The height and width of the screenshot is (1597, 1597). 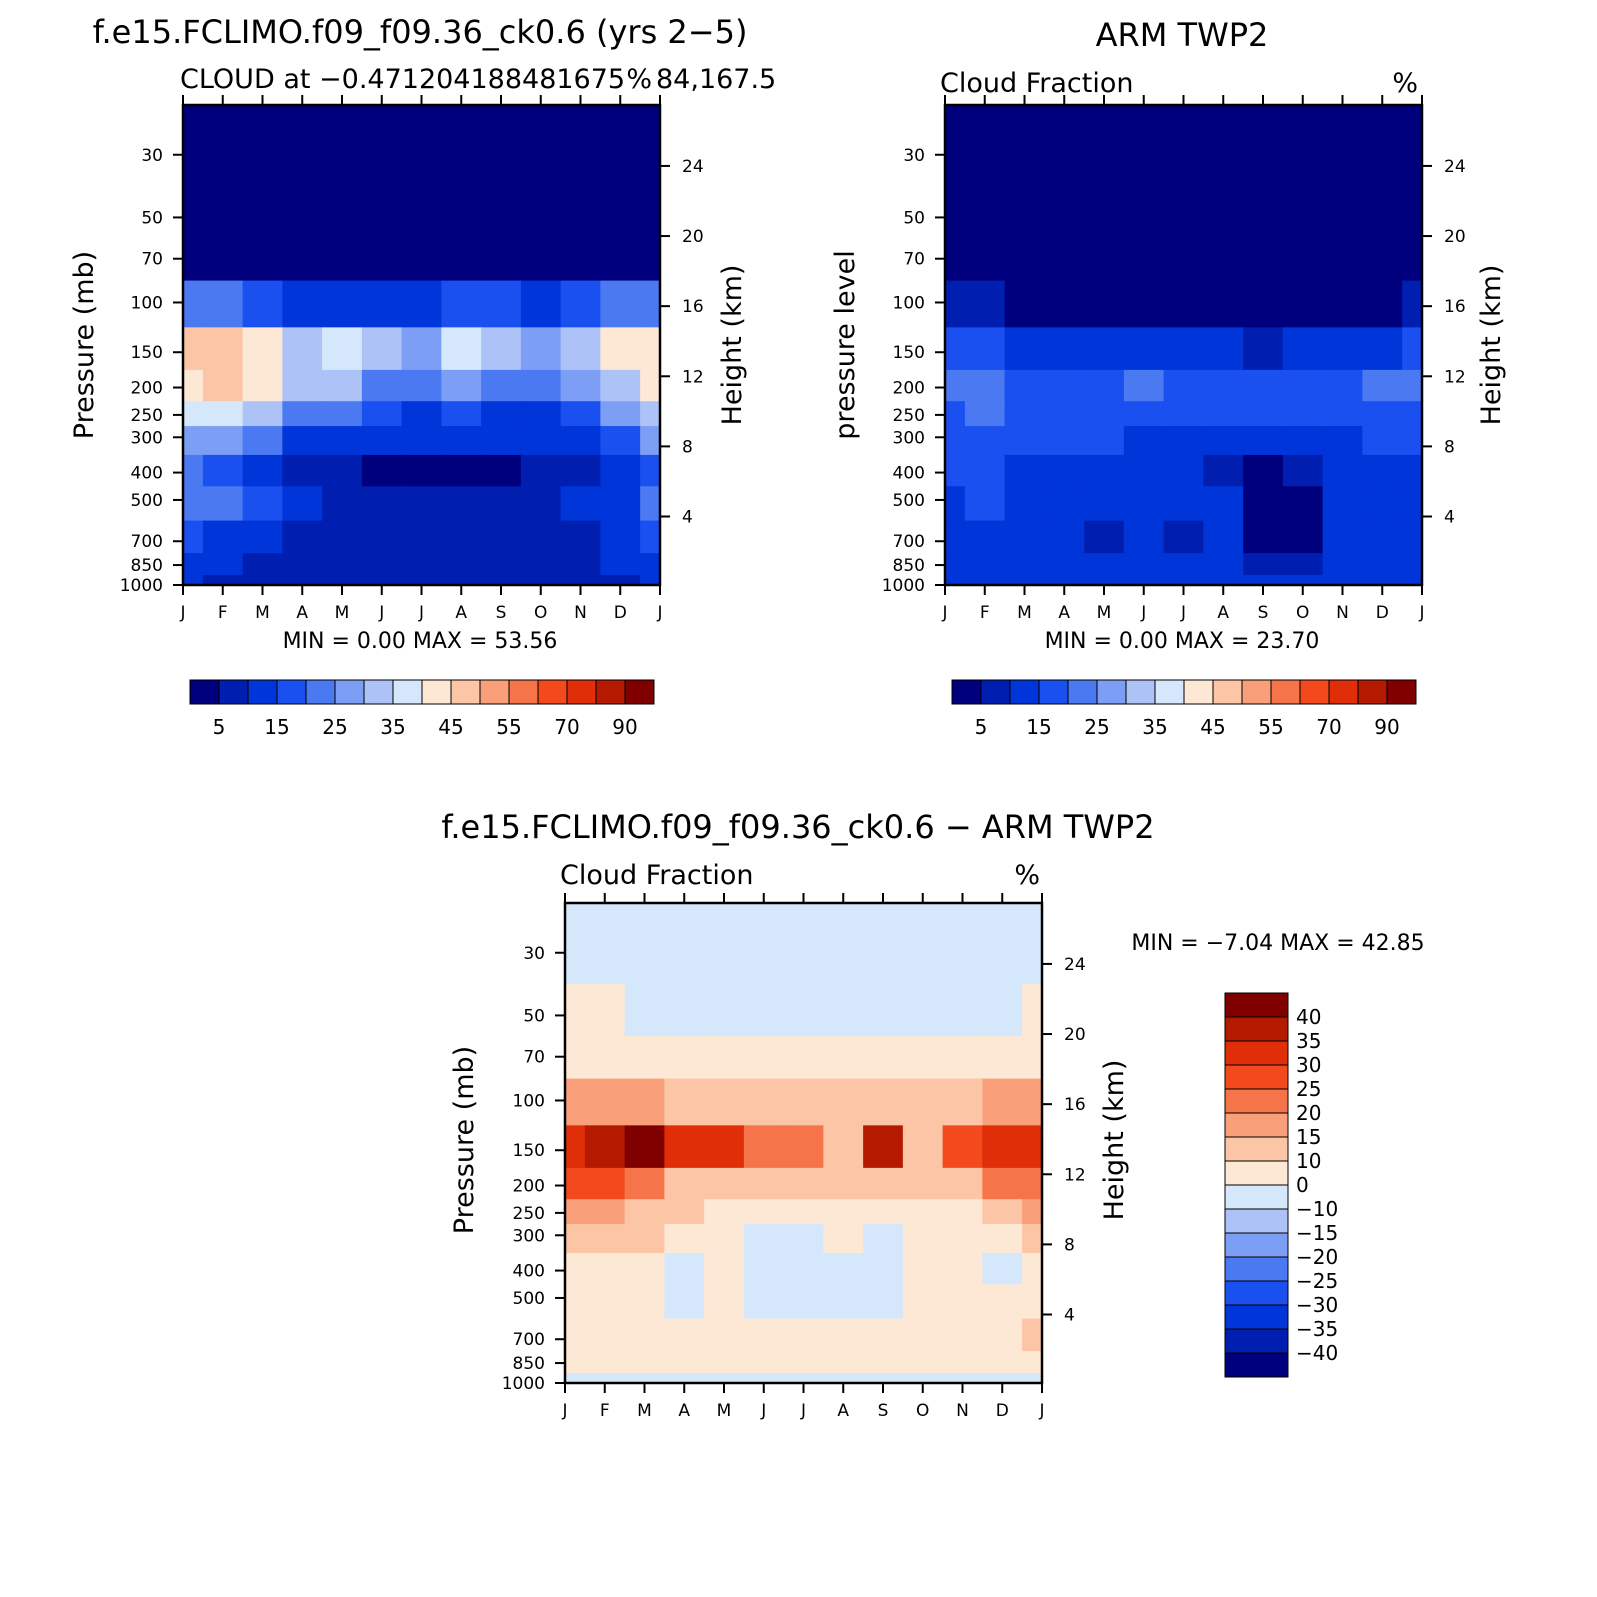 I want to click on y-tick-label: 300, so click(x=529, y=1236).